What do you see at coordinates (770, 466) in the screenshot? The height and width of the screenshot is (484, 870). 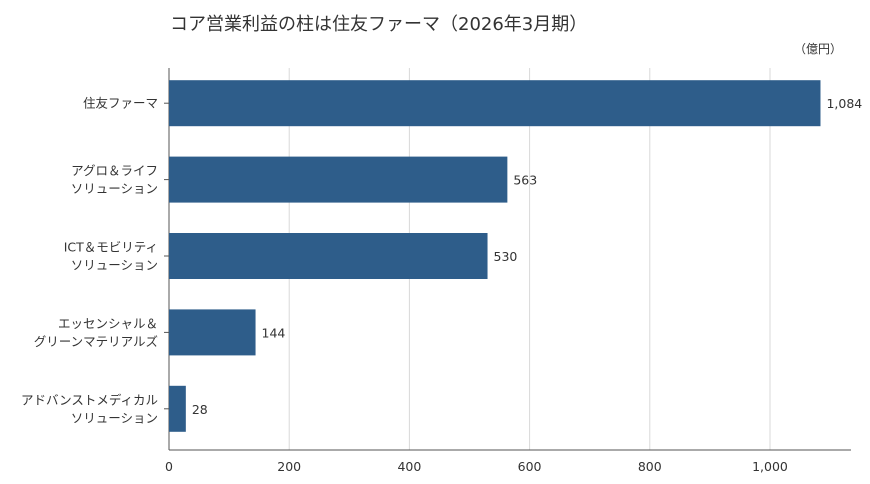 I see `x-tick-label-5: 1,000` at bounding box center [770, 466].